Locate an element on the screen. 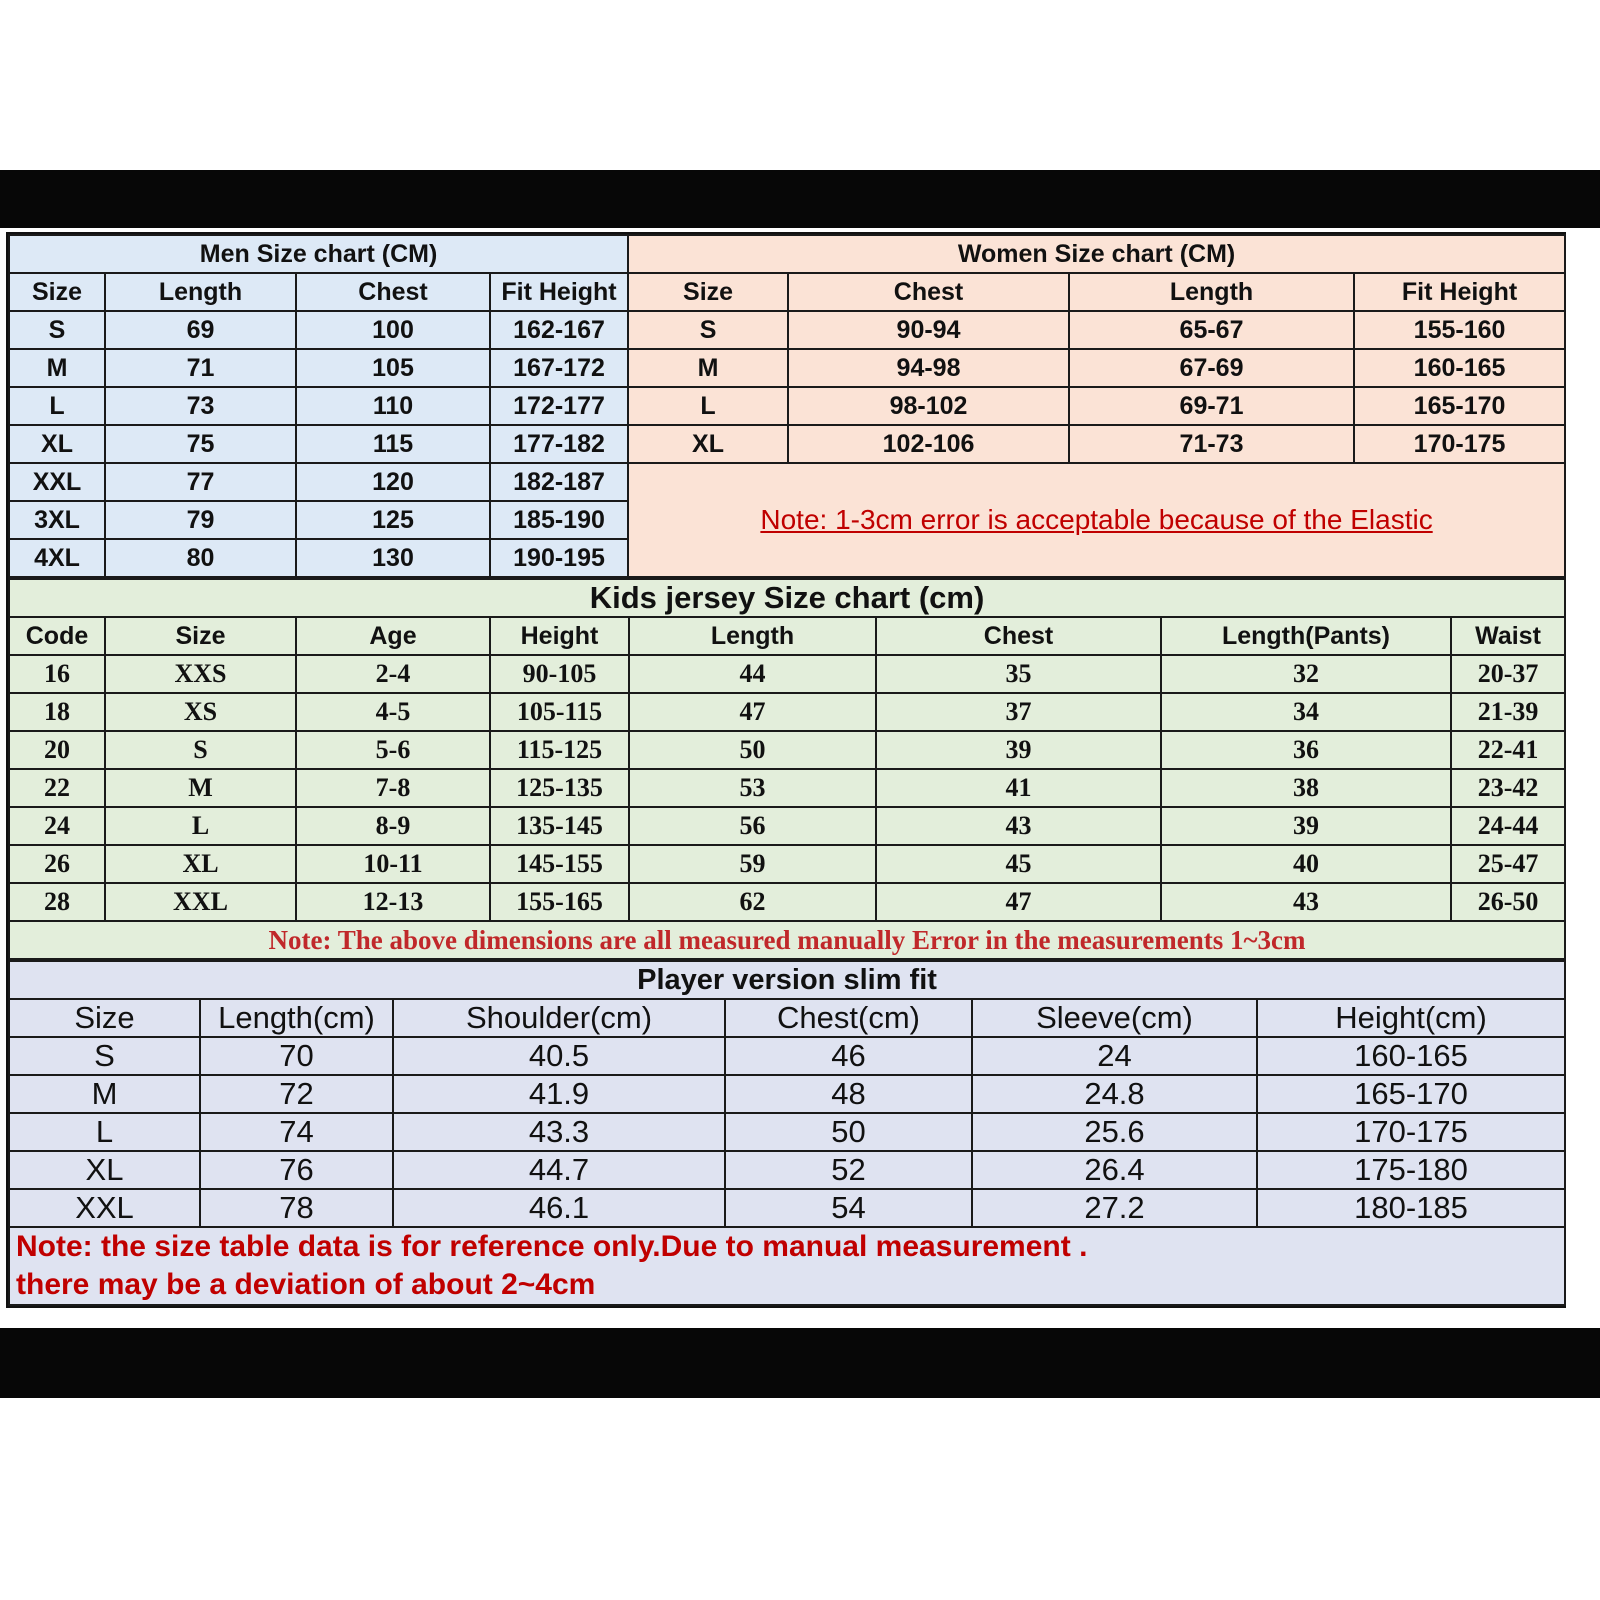 The width and height of the screenshot is (1600, 1600). player-cell: 24.8 is located at coordinates (1114, 1094).